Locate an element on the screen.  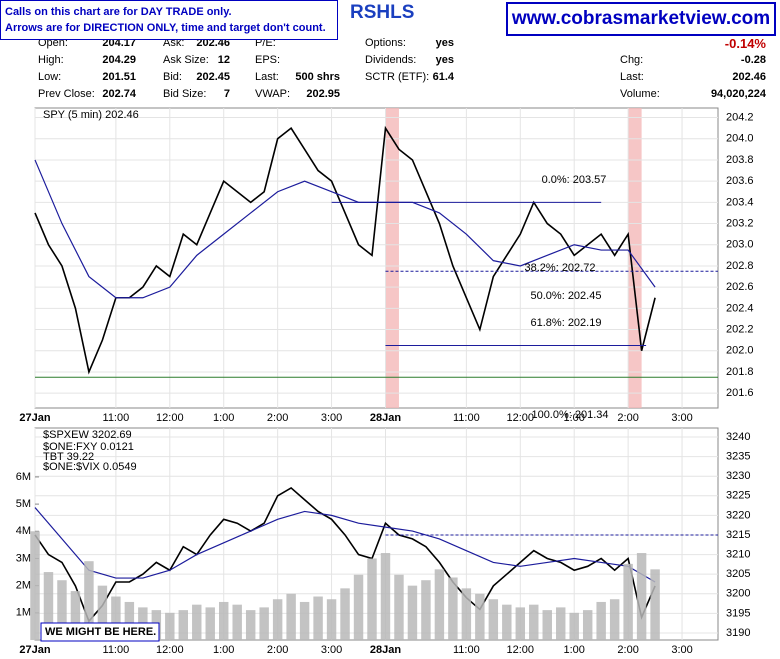
quote-label: Prev Close: is located at coordinates (66, 94).